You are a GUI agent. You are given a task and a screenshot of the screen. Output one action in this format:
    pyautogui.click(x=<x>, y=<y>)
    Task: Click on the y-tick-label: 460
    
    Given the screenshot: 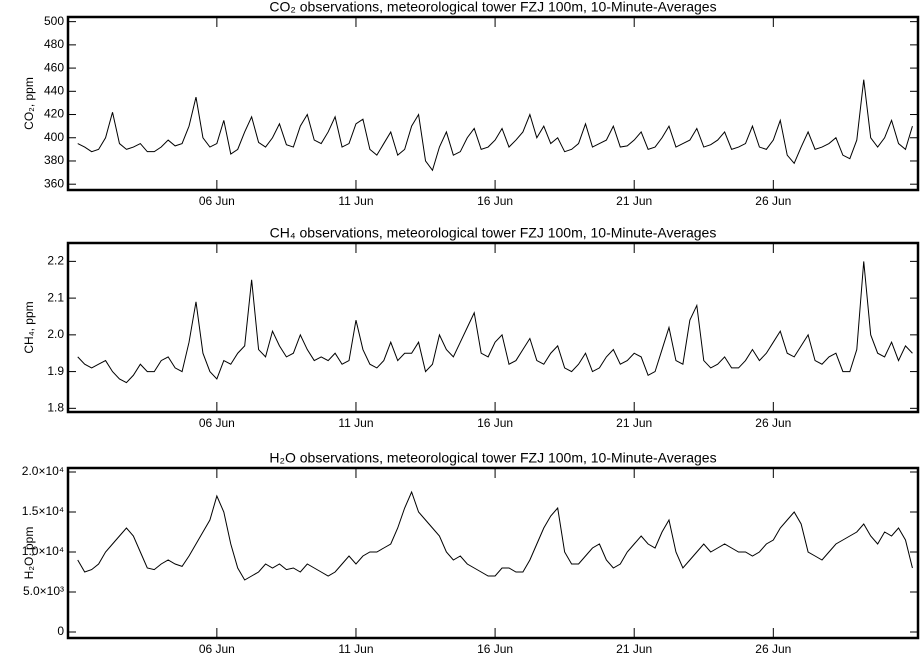 What is the action you would take?
    pyautogui.click(x=54, y=67)
    